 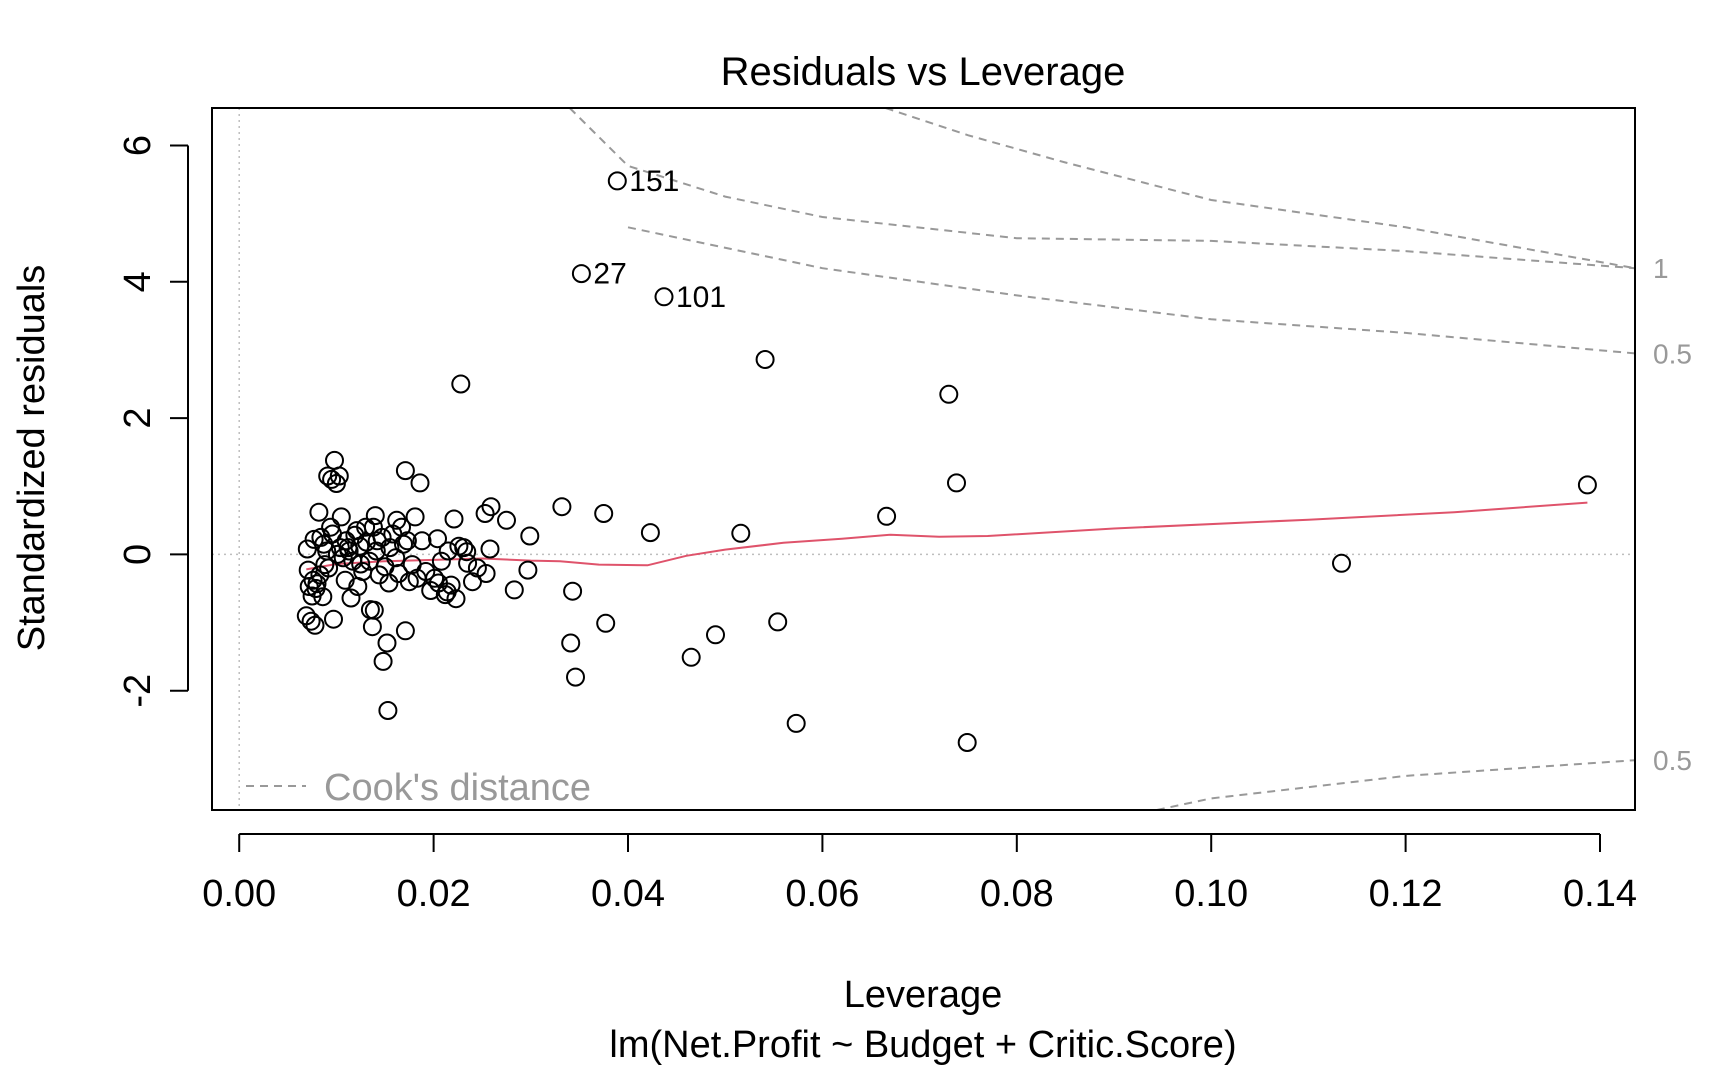 What do you see at coordinates (654, 181) in the screenshot?
I see `point-label-151: 151` at bounding box center [654, 181].